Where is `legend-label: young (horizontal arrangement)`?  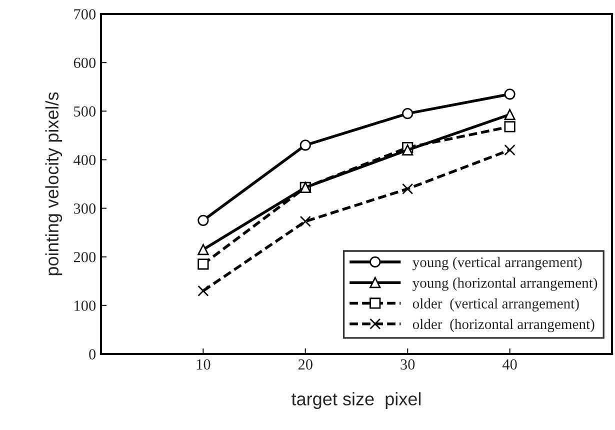 legend-label: young (horizontal arrangement) is located at coordinates (505, 284).